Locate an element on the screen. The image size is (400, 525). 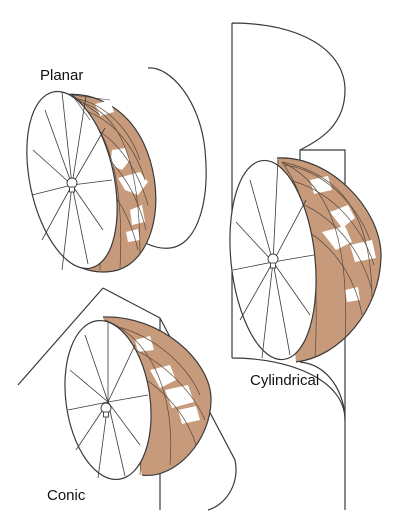
conic-label: Conic is located at coordinates (66, 495).